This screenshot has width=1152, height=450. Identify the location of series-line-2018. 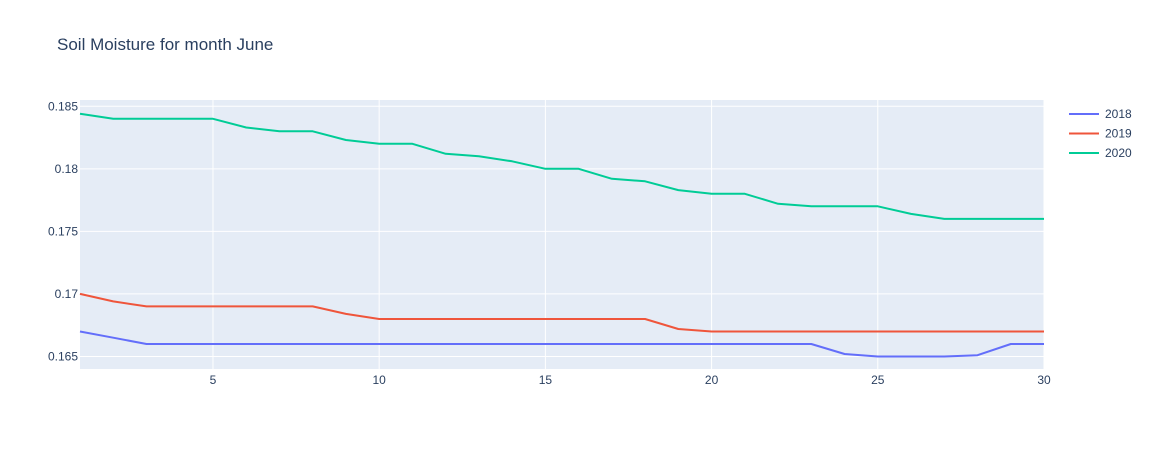
(561, 344).